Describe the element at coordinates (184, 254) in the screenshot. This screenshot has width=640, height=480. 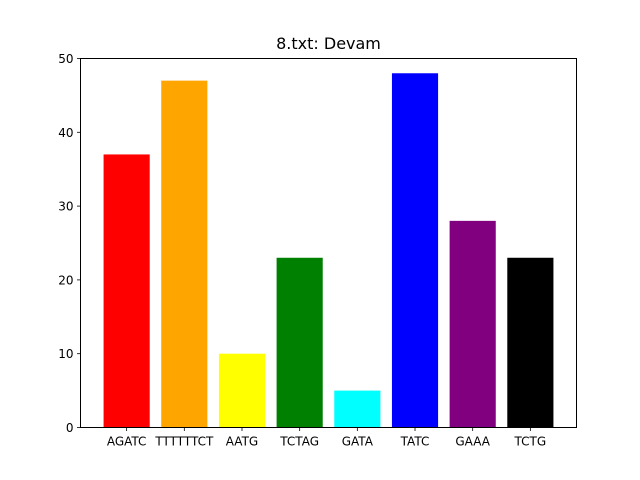
I see `bar-ttttttct` at that location.